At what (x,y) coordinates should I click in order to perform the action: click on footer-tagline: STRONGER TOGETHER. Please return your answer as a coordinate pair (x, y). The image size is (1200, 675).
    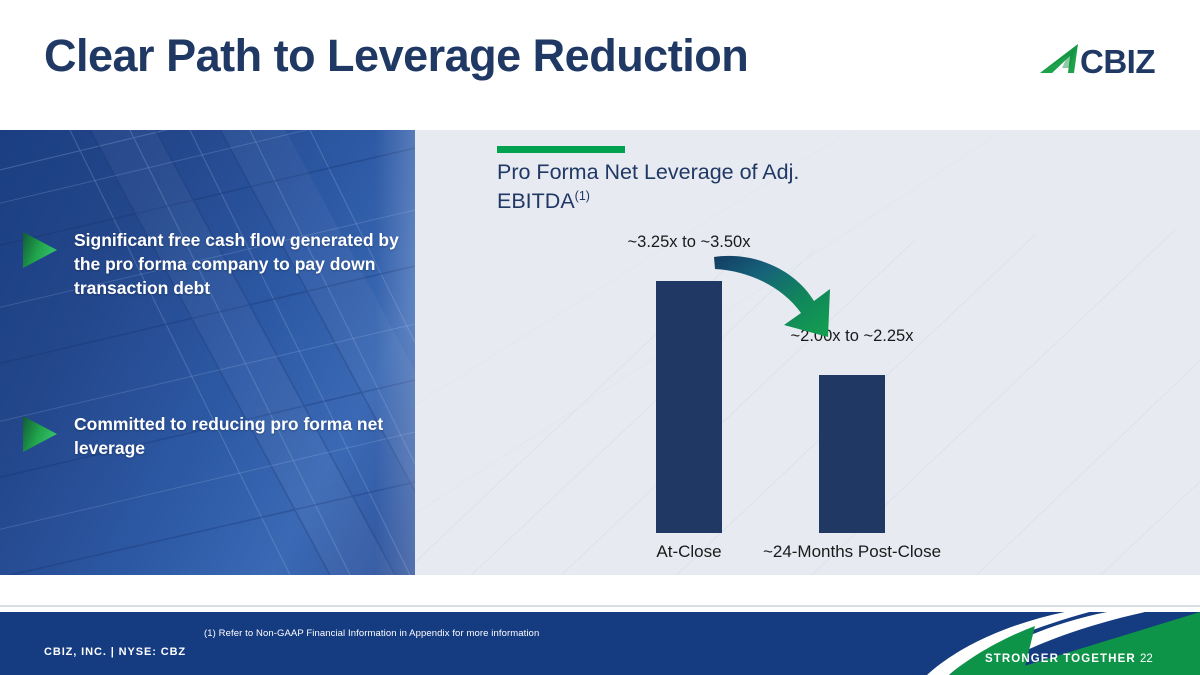
    Looking at the image, I should click on (1060, 659).